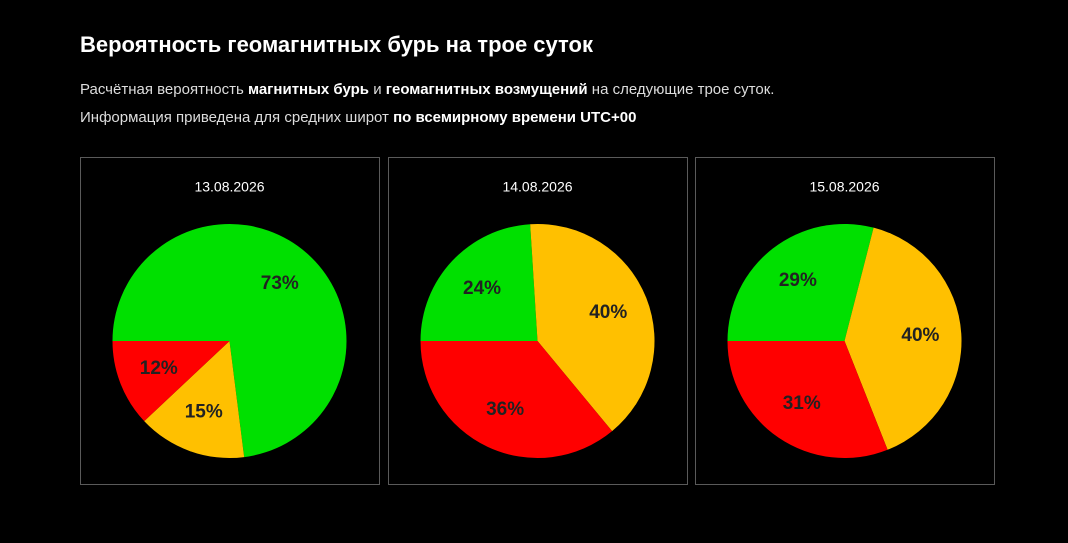 The width and height of the screenshot is (1068, 543). Describe the element at coordinates (164, 89) in the screenshot. I see `text: Расчётная вероятность` at that location.